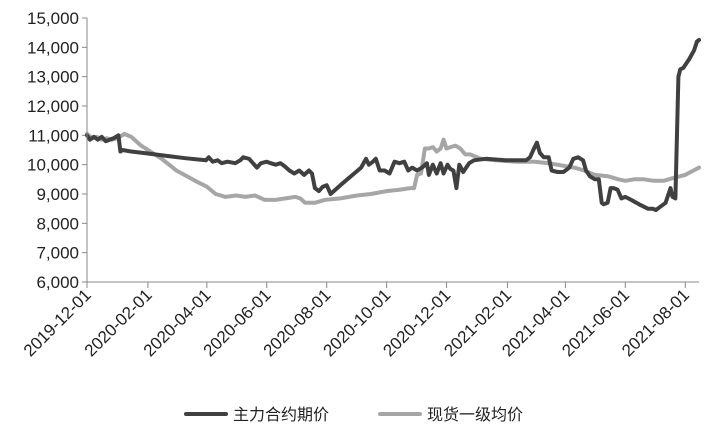  I want to click on y-tick-label: 10,000, so click(53, 165).